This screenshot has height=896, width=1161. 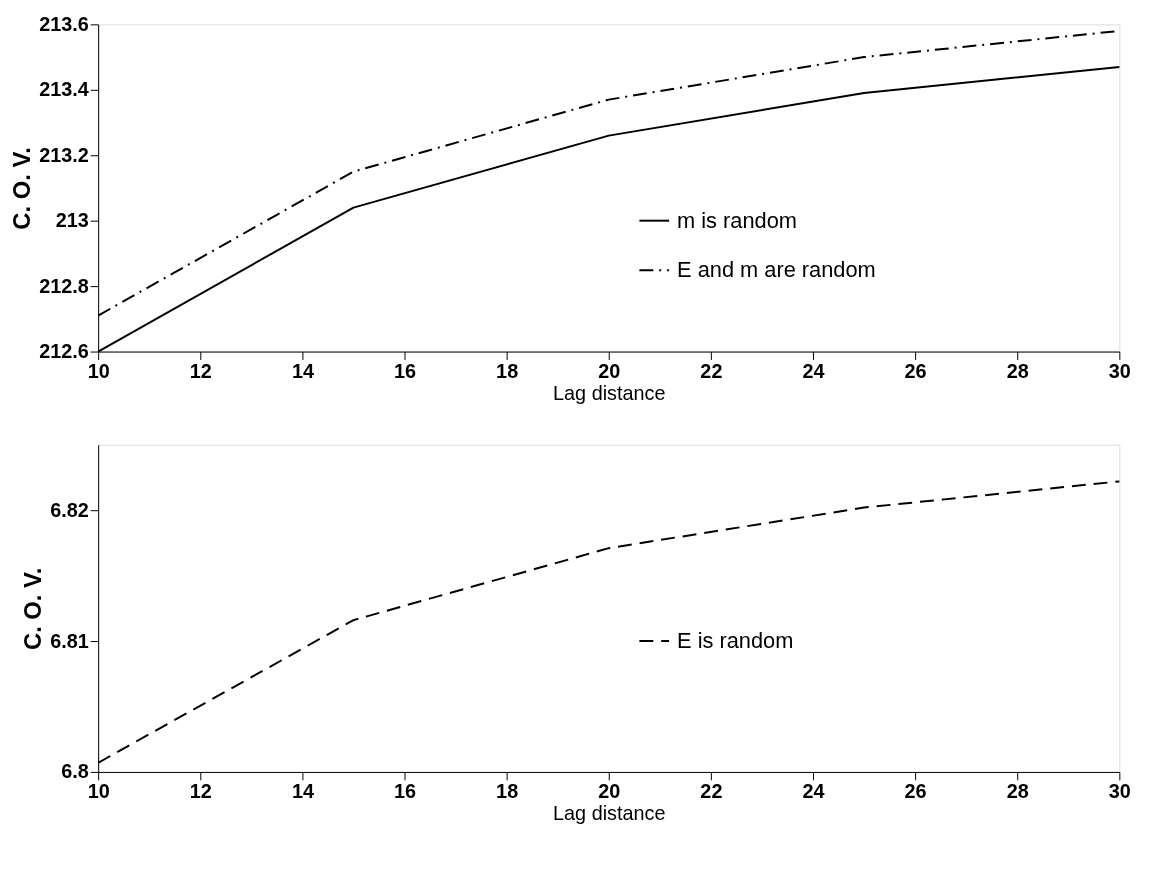 What do you see at coordinates (72, 220) in the screenshot?
I see `y-tick-label: 213` at bounding box center [72, 220].